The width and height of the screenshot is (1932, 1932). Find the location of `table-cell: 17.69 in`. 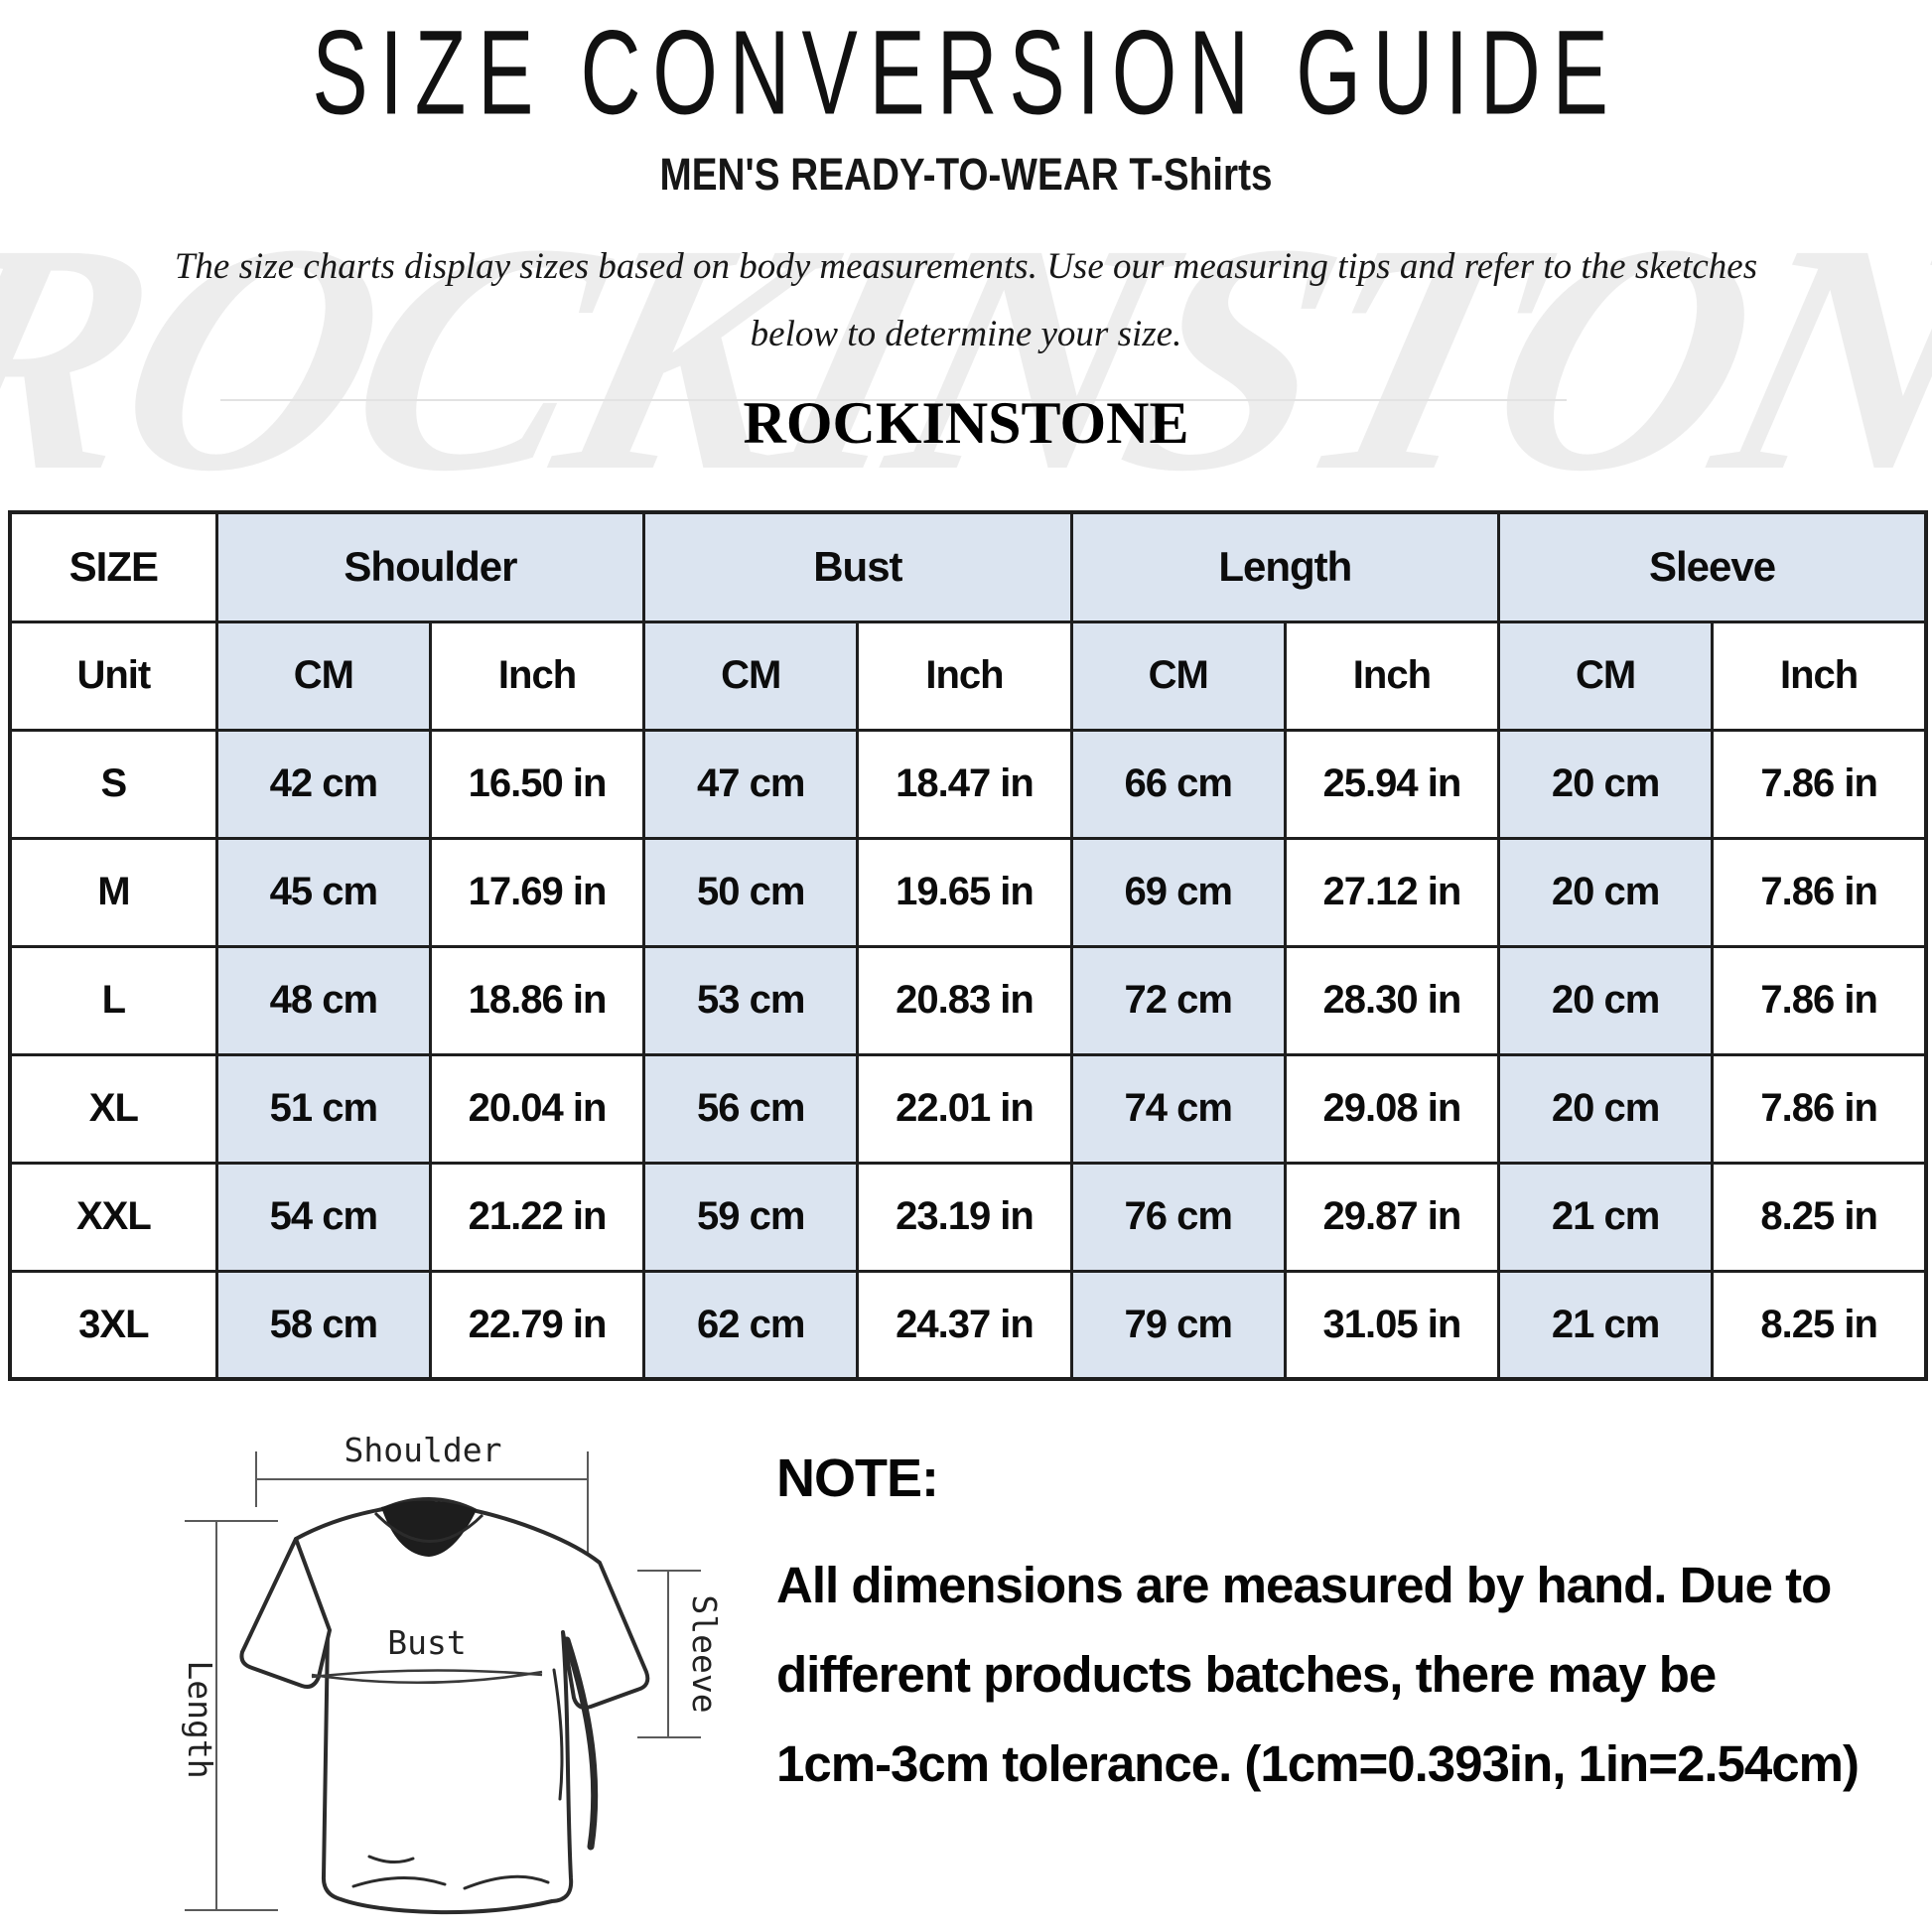

table-cell: 17.69 in is located at coordinates (537, 892).